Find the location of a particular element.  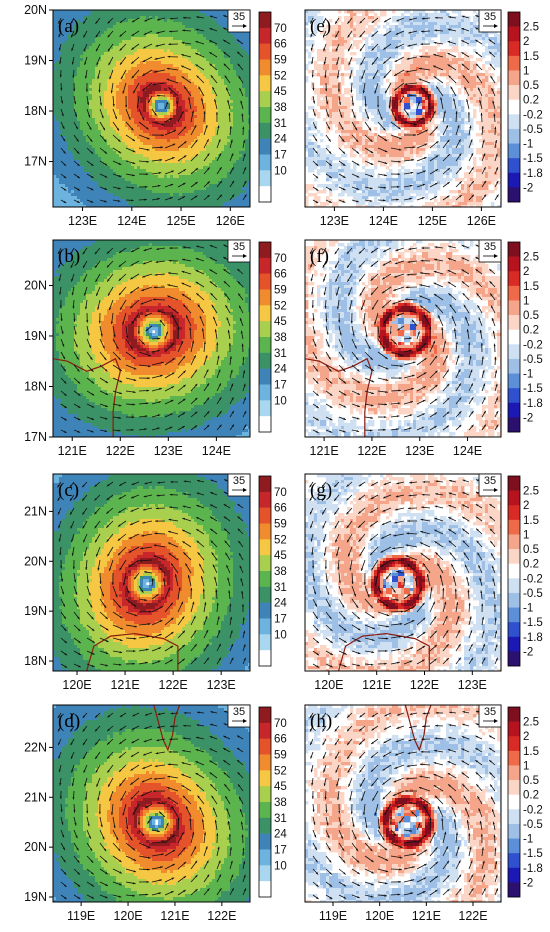

y-tick-label: 18N is located at coordinates (35, 386).